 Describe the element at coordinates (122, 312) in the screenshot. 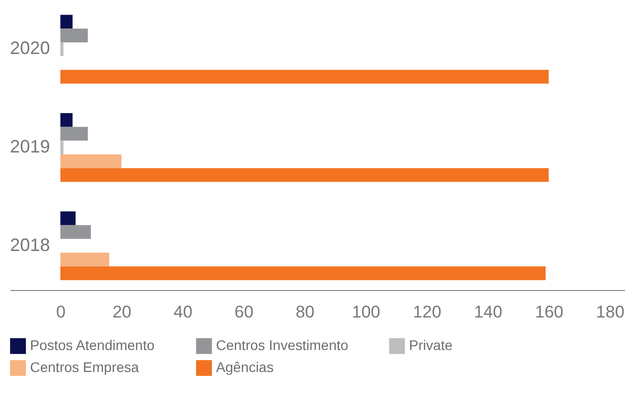

I see `x-tick-label: 20` at that location.